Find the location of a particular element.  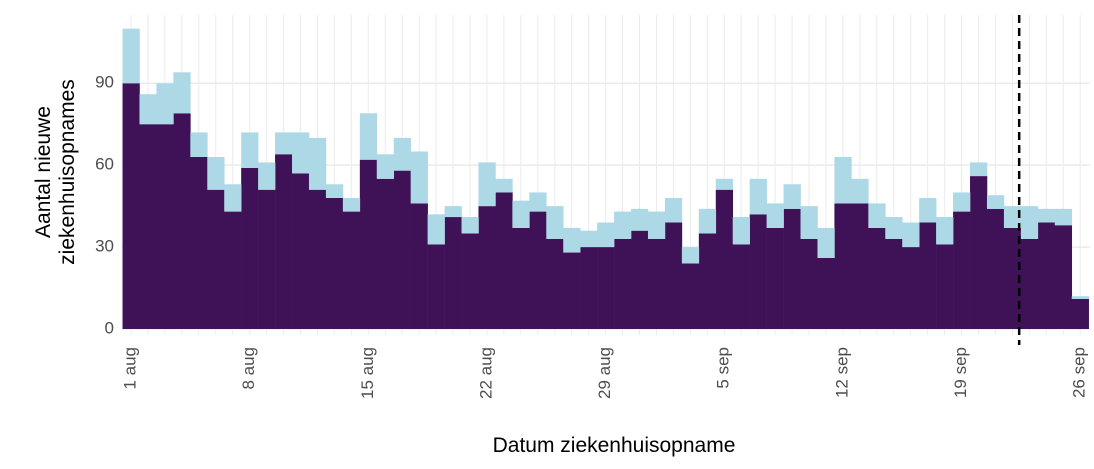

x-tick-label: 1 aug is located at coordinates (129, 368).